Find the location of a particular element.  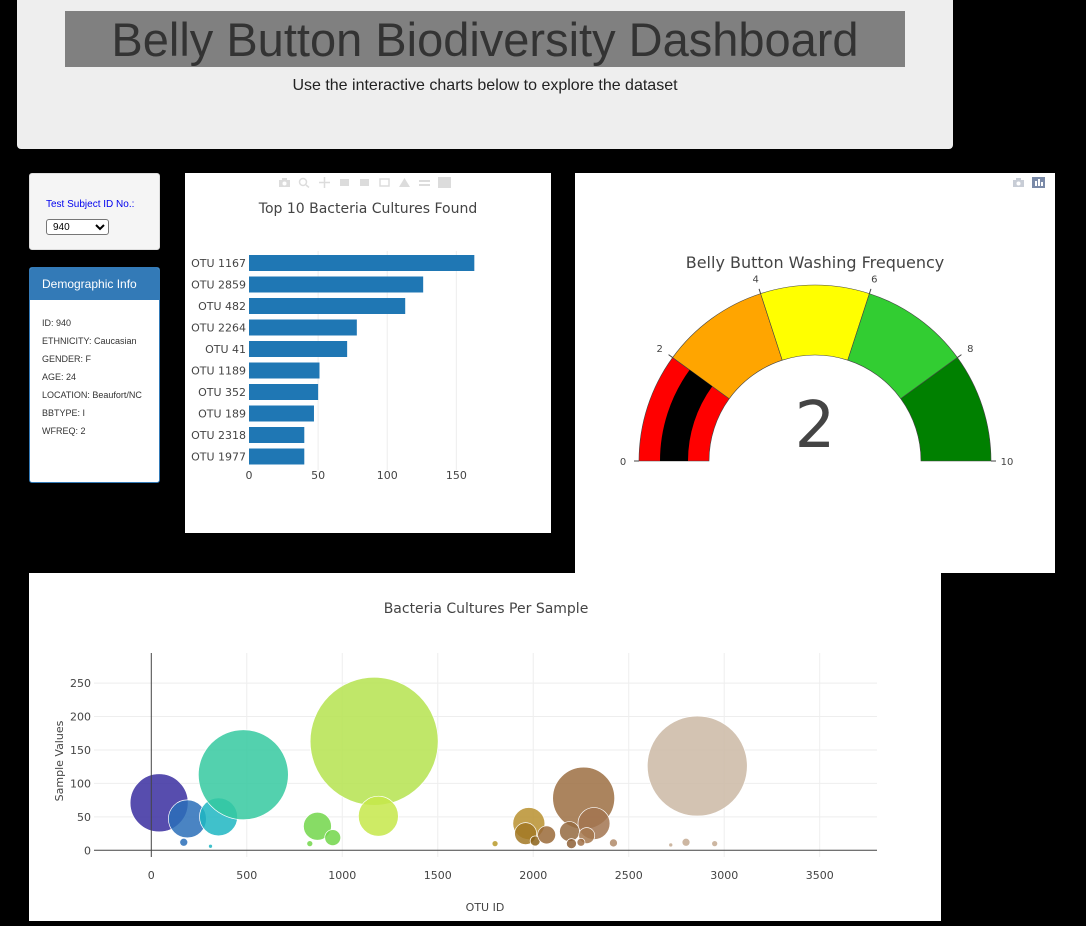

bubble-x-axis-label: OTU ID is located at coordinates (485, 907).